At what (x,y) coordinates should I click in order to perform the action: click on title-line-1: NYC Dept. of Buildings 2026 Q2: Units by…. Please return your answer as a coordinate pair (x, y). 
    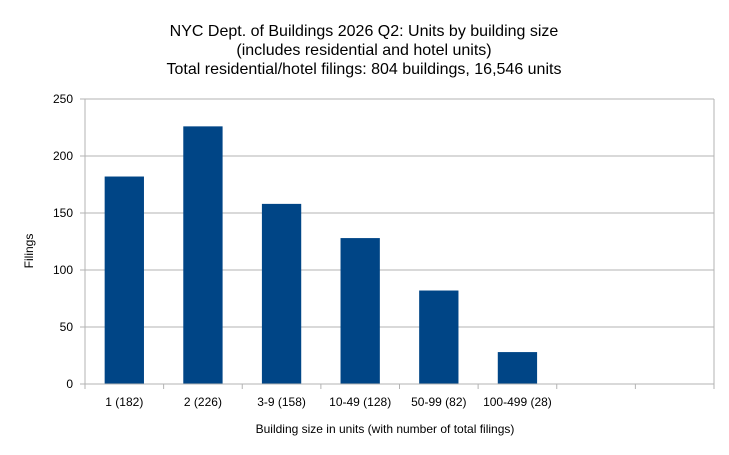
    Looking at the image, I should click on (364, 31).